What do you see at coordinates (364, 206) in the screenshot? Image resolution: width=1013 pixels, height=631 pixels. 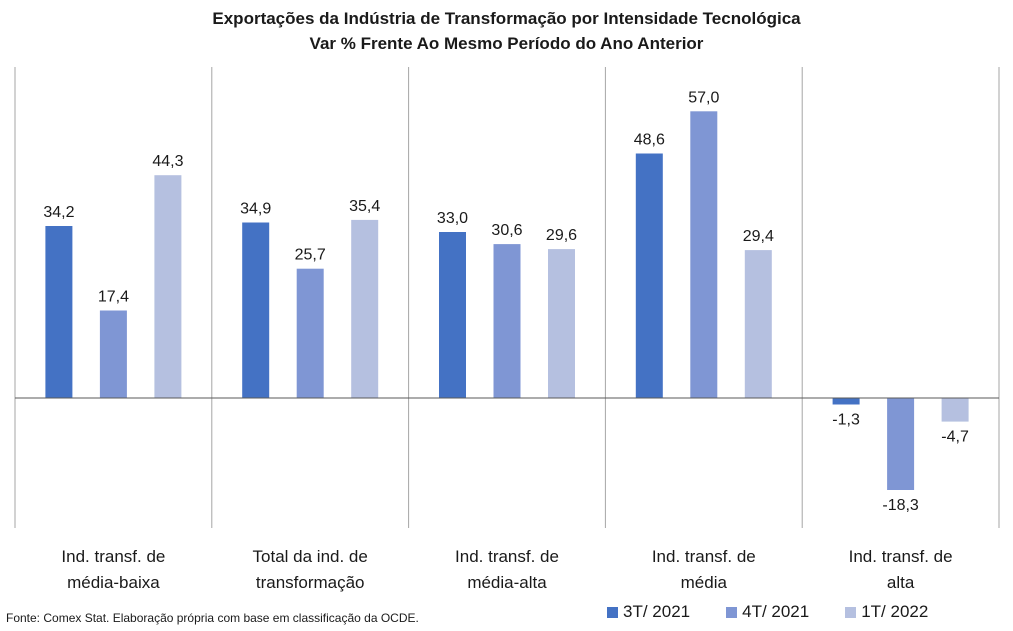 I see `data-label-series-3-cat-2: 35,4` at bounding box center [364, 206].